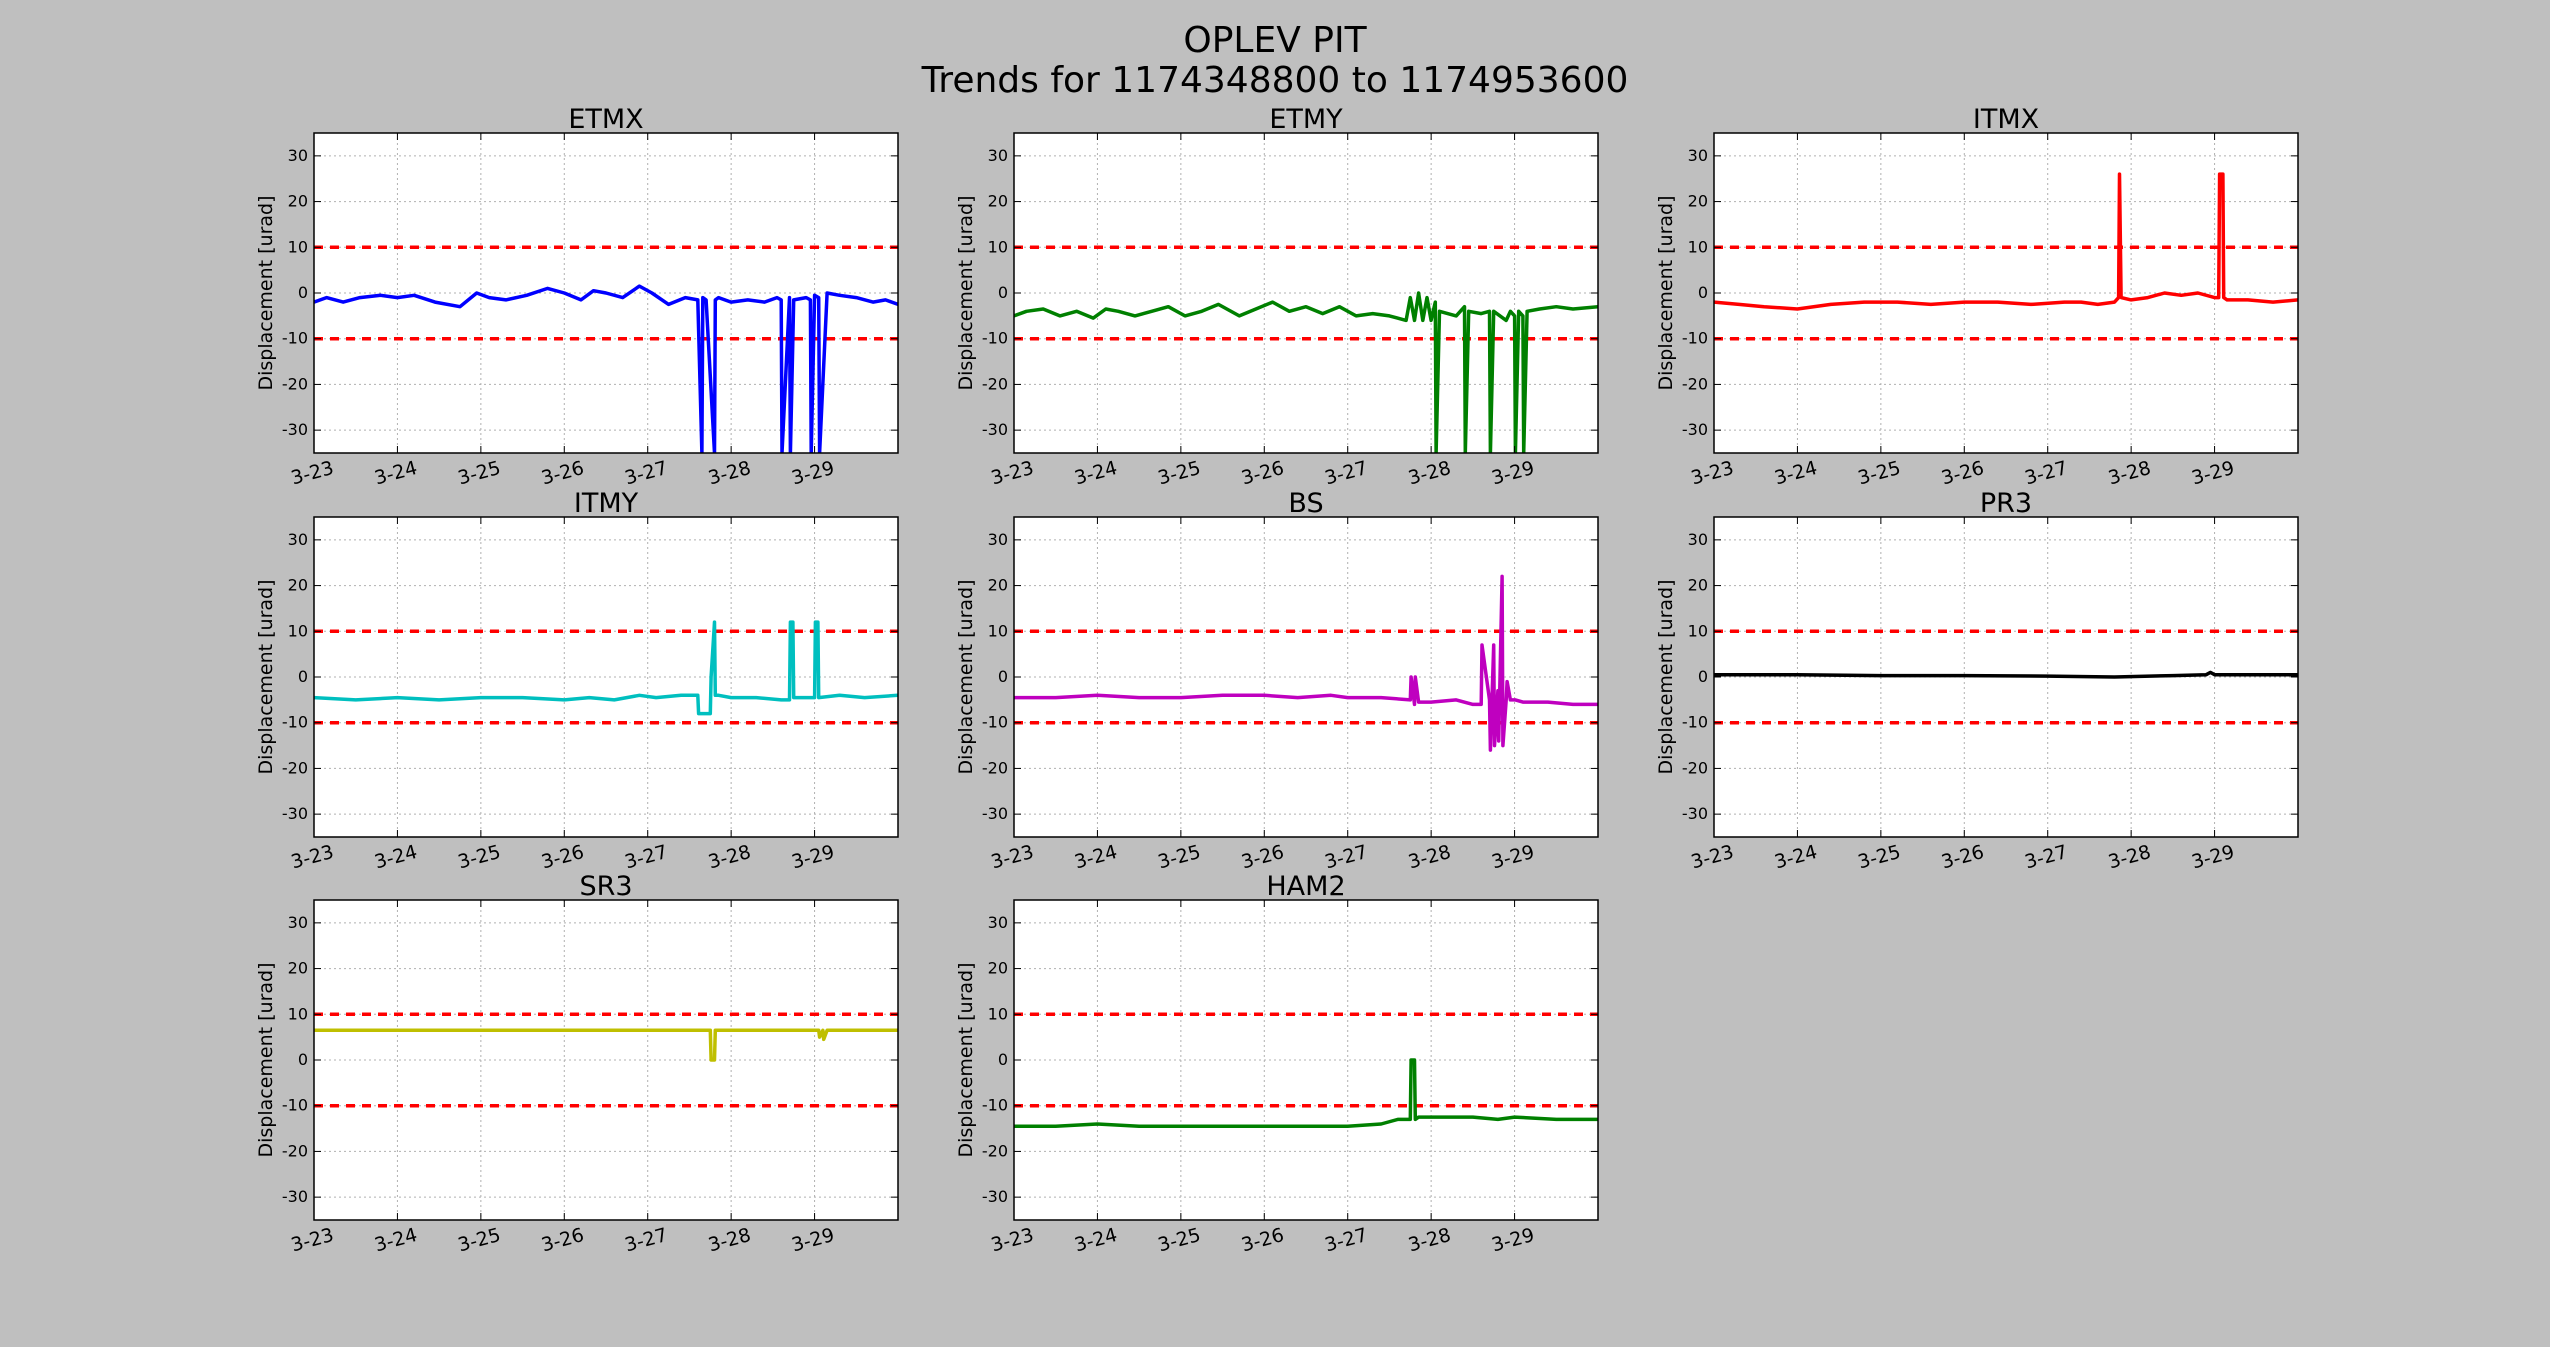 This screenshot has height=1347, width=2550. Describe the element at coordinates (1275, 40) in the screenshot. I see `figure-title: OPLEV PIT` at that location.